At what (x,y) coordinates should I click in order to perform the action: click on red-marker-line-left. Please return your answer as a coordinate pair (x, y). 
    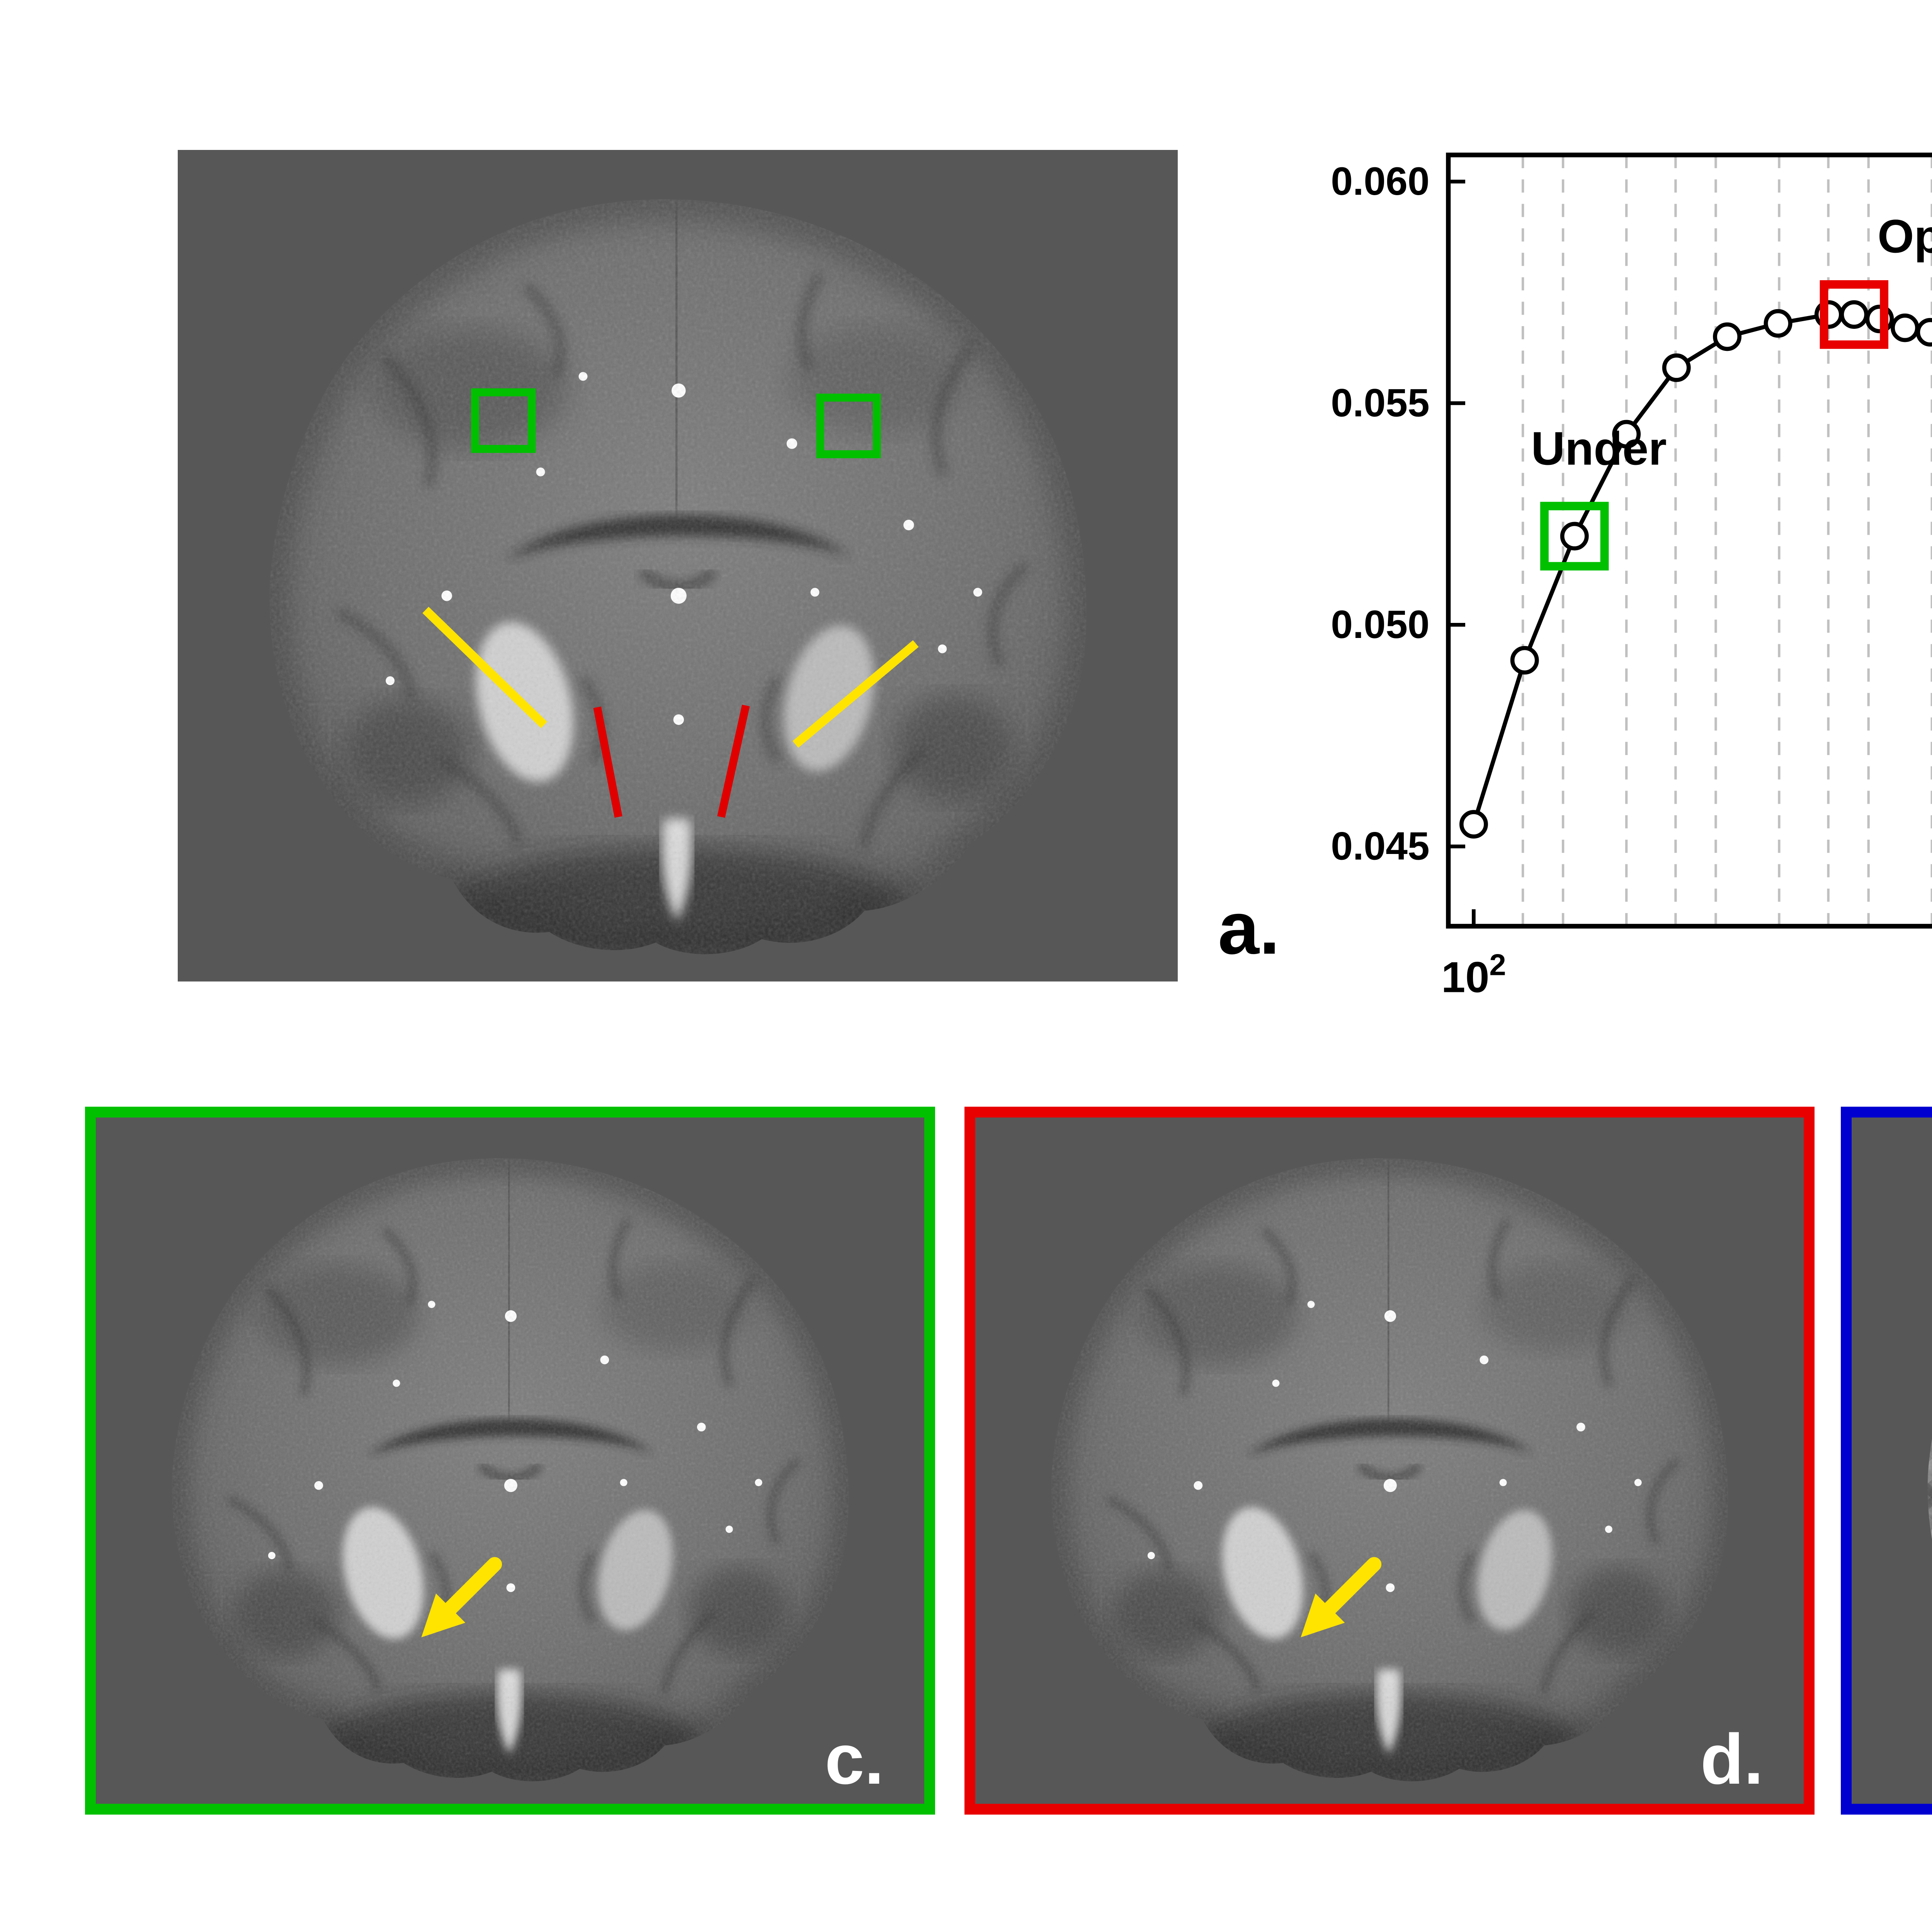
    Looking at the image, I should click on (607, 762).